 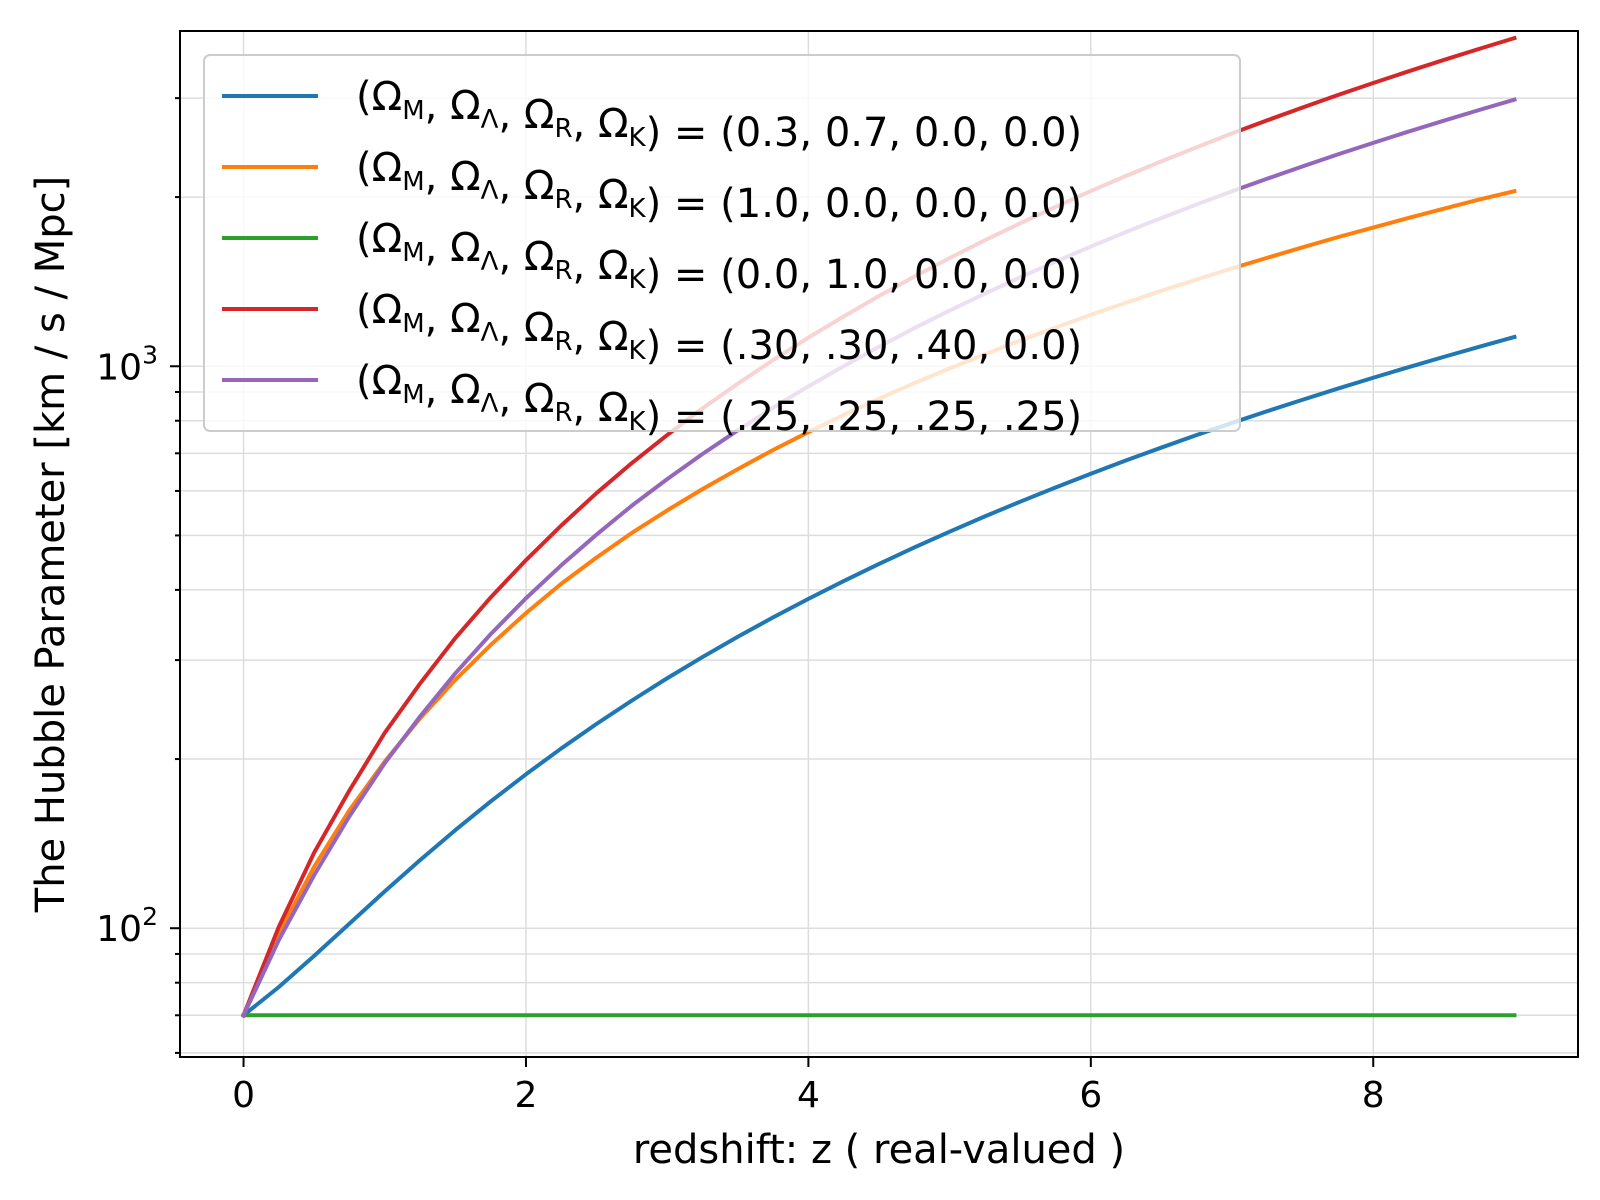 I want to click on y-tick-exponent: 3, so click(x=150, y=354).